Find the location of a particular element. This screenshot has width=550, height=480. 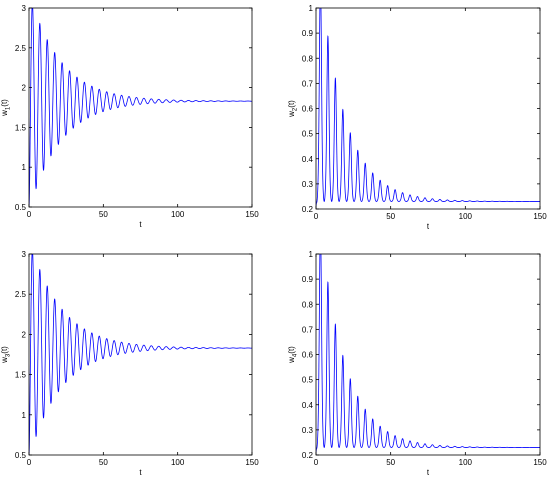

y-axis-label: w1(t) is located at coordinates (6, 108).